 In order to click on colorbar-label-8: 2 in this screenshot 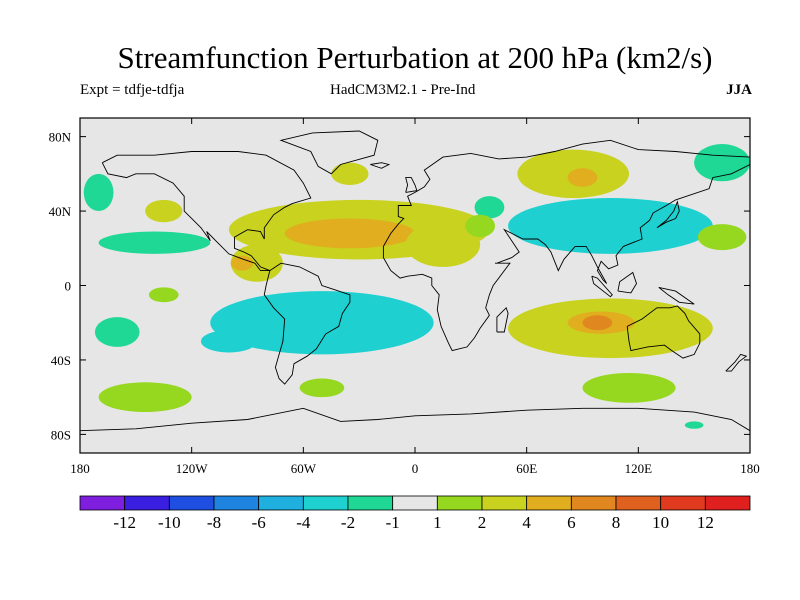, I will do `click(482, 522)`.